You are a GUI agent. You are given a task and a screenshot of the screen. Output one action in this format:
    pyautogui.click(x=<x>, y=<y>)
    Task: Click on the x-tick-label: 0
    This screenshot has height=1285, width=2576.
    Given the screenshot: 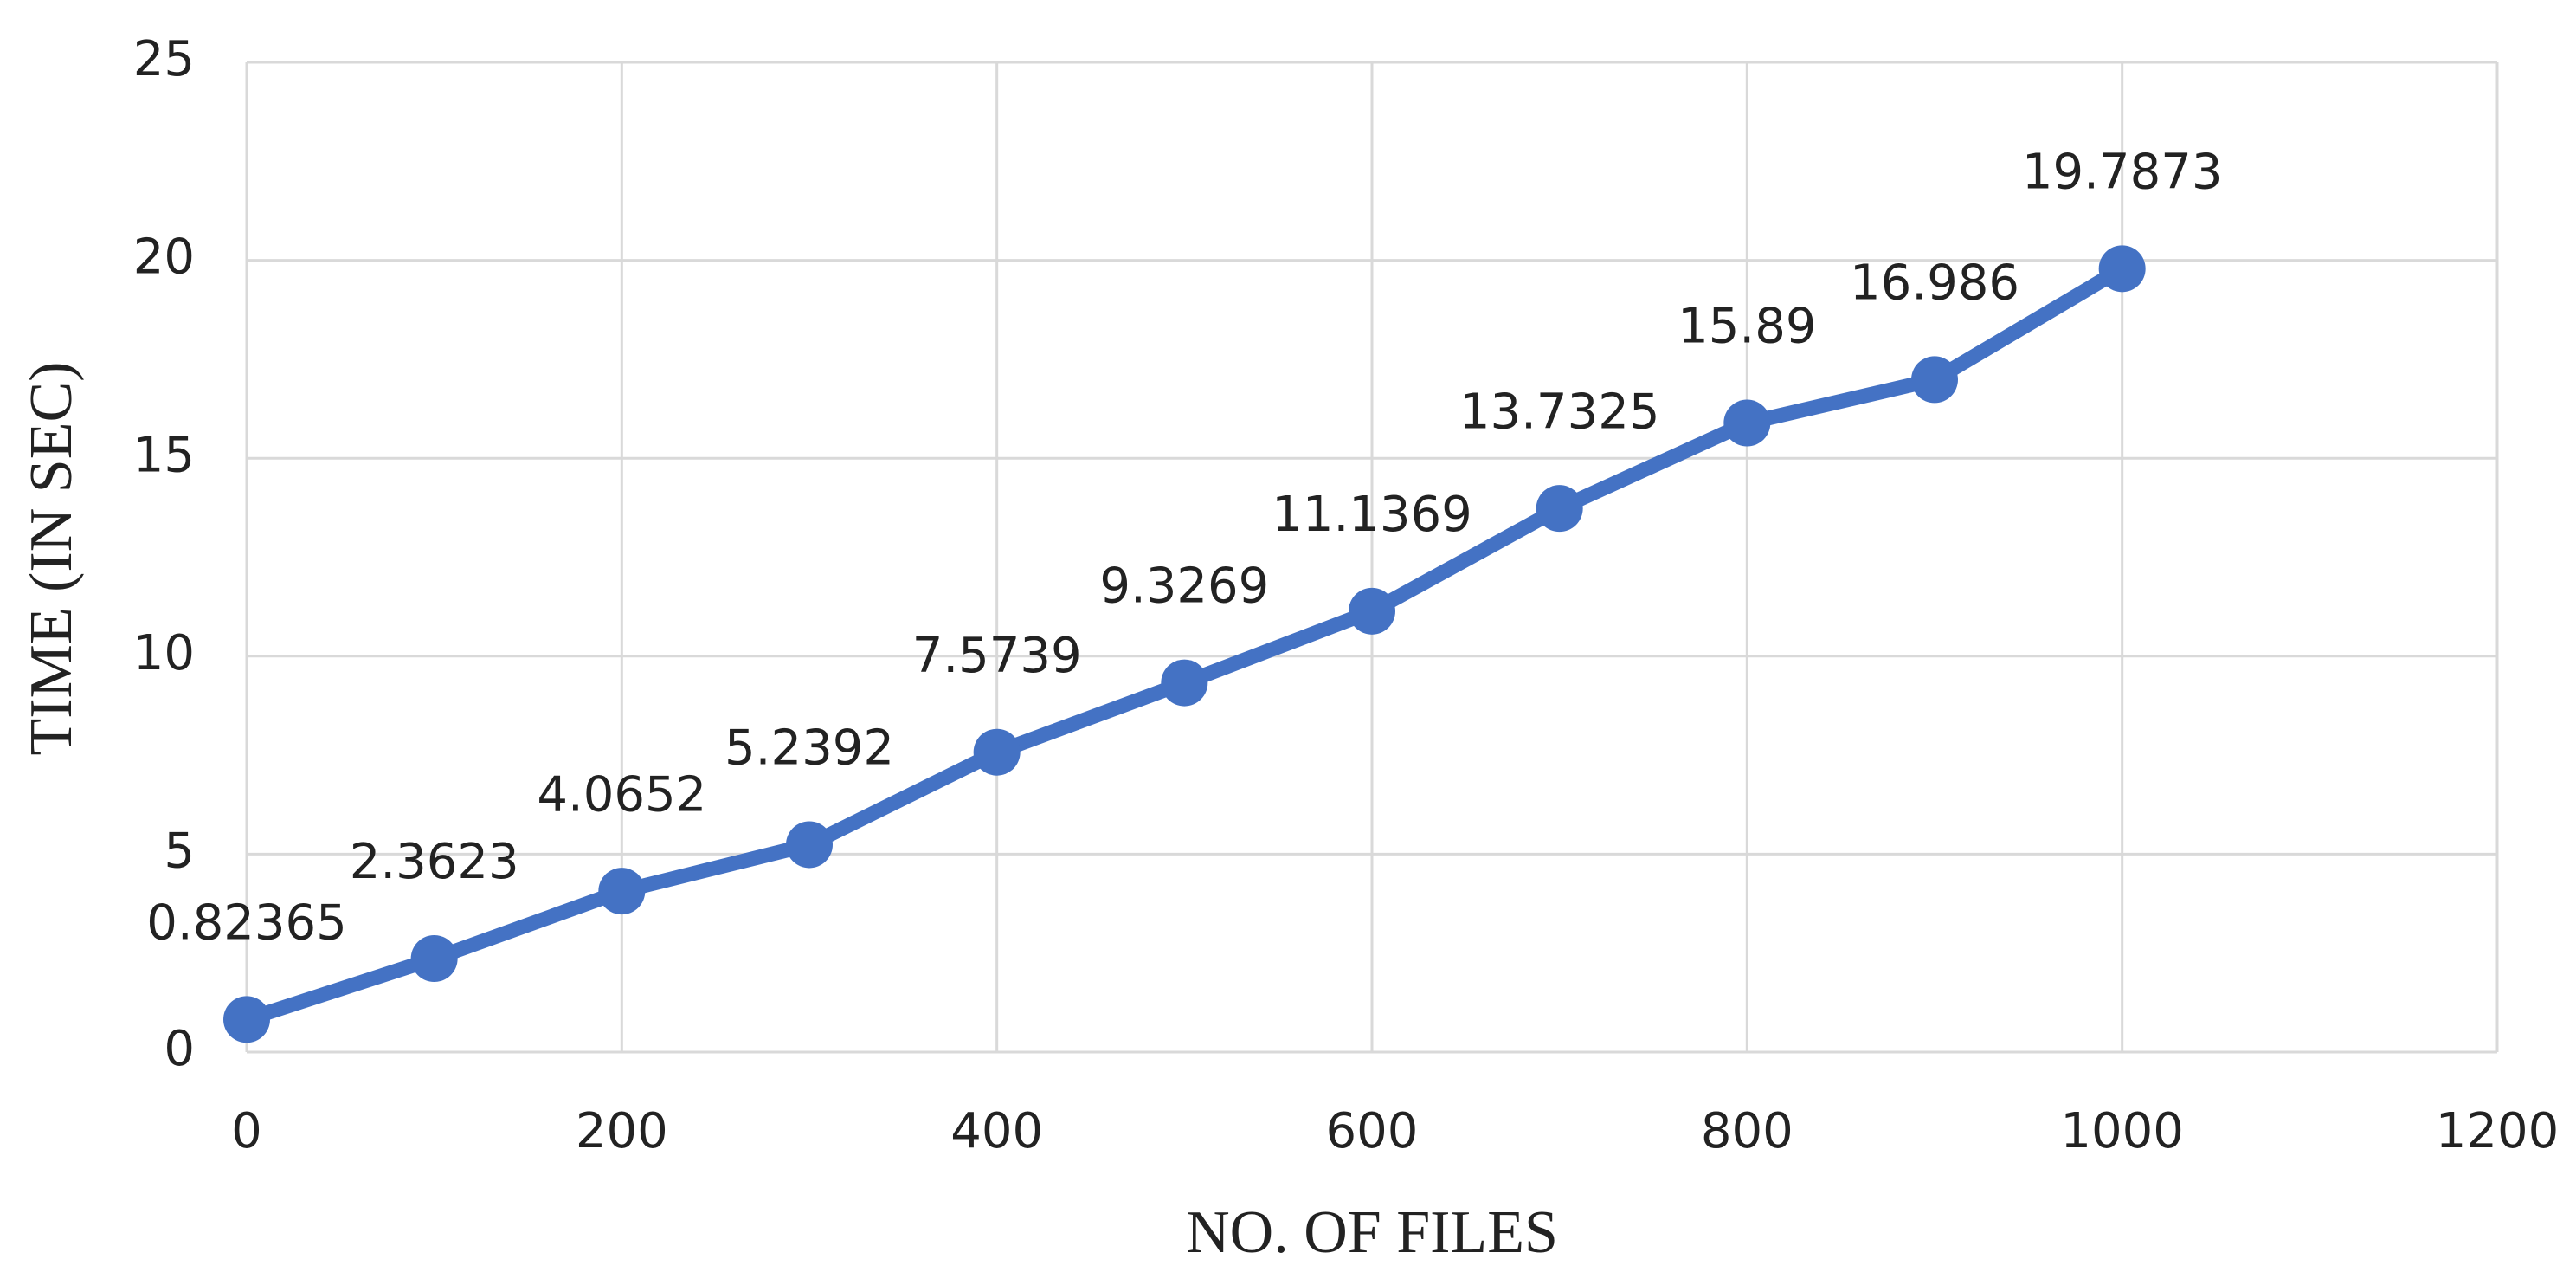 What is the action you would take?
    pyautogui.click(x=246, y=1131)
    